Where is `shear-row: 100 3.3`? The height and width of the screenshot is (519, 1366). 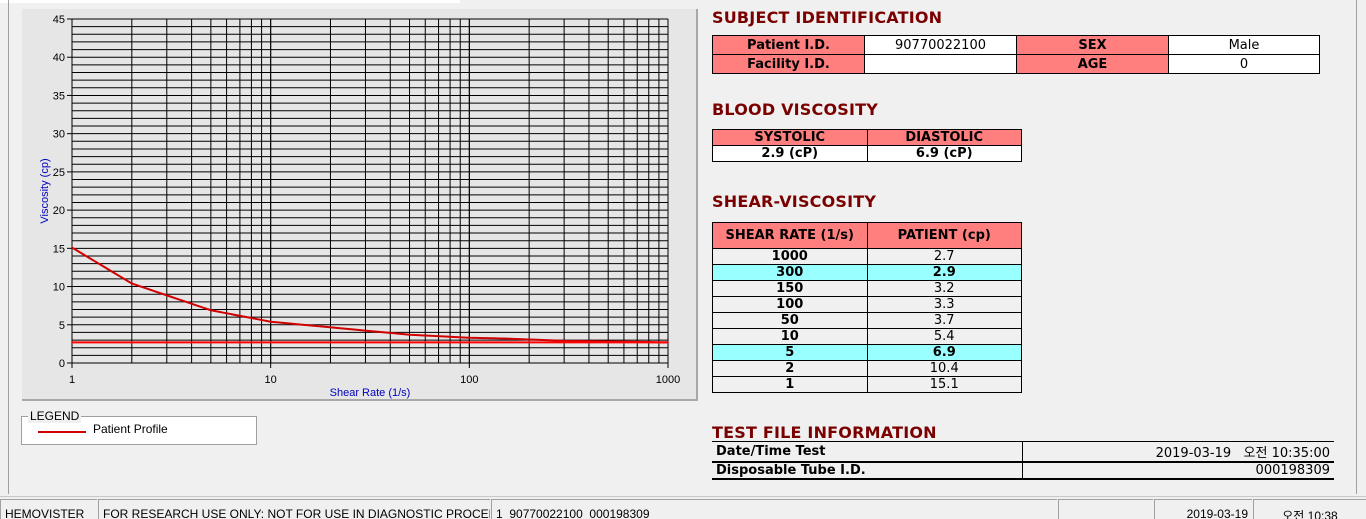
shear-row: 100 3.3 is located at coordinates (867, 304).